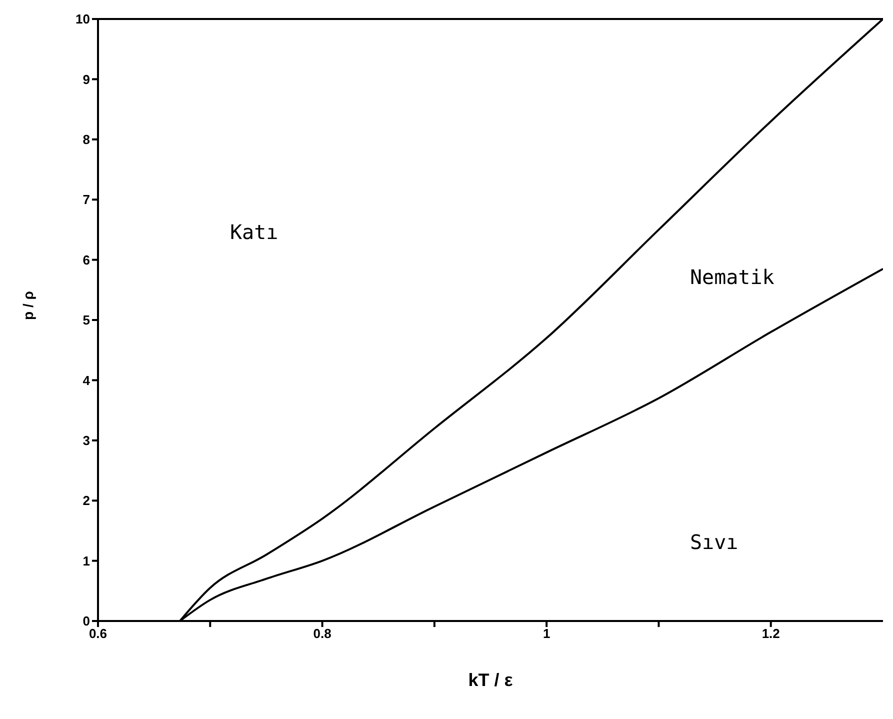 Image resolution: width=893 pixels, height=719 pixels. Describe the element at coordinates (86, 560) in the screenshot. I see `y-tick-label: 1` at that location.